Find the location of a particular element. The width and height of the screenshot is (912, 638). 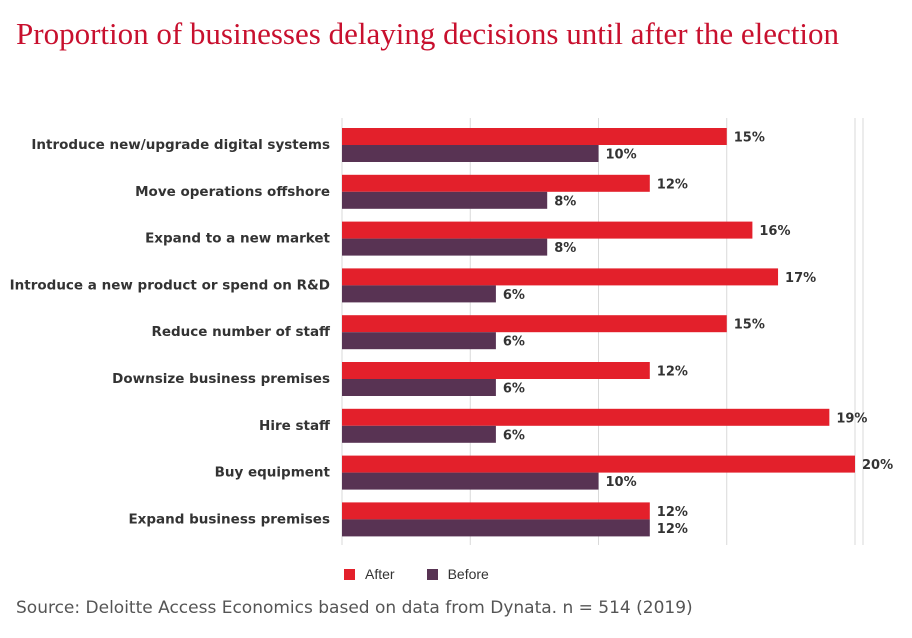

category-label: Reduce number of staff is located at coordinates (241, 332).